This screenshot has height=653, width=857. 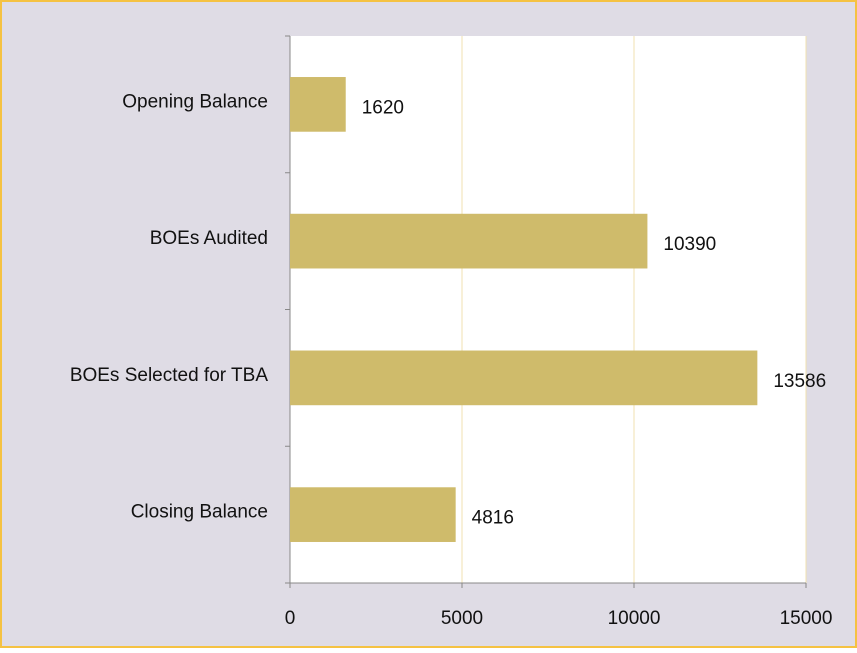 I want to click on y-tick-label: Opening Balance, so click(x=195, y=101).